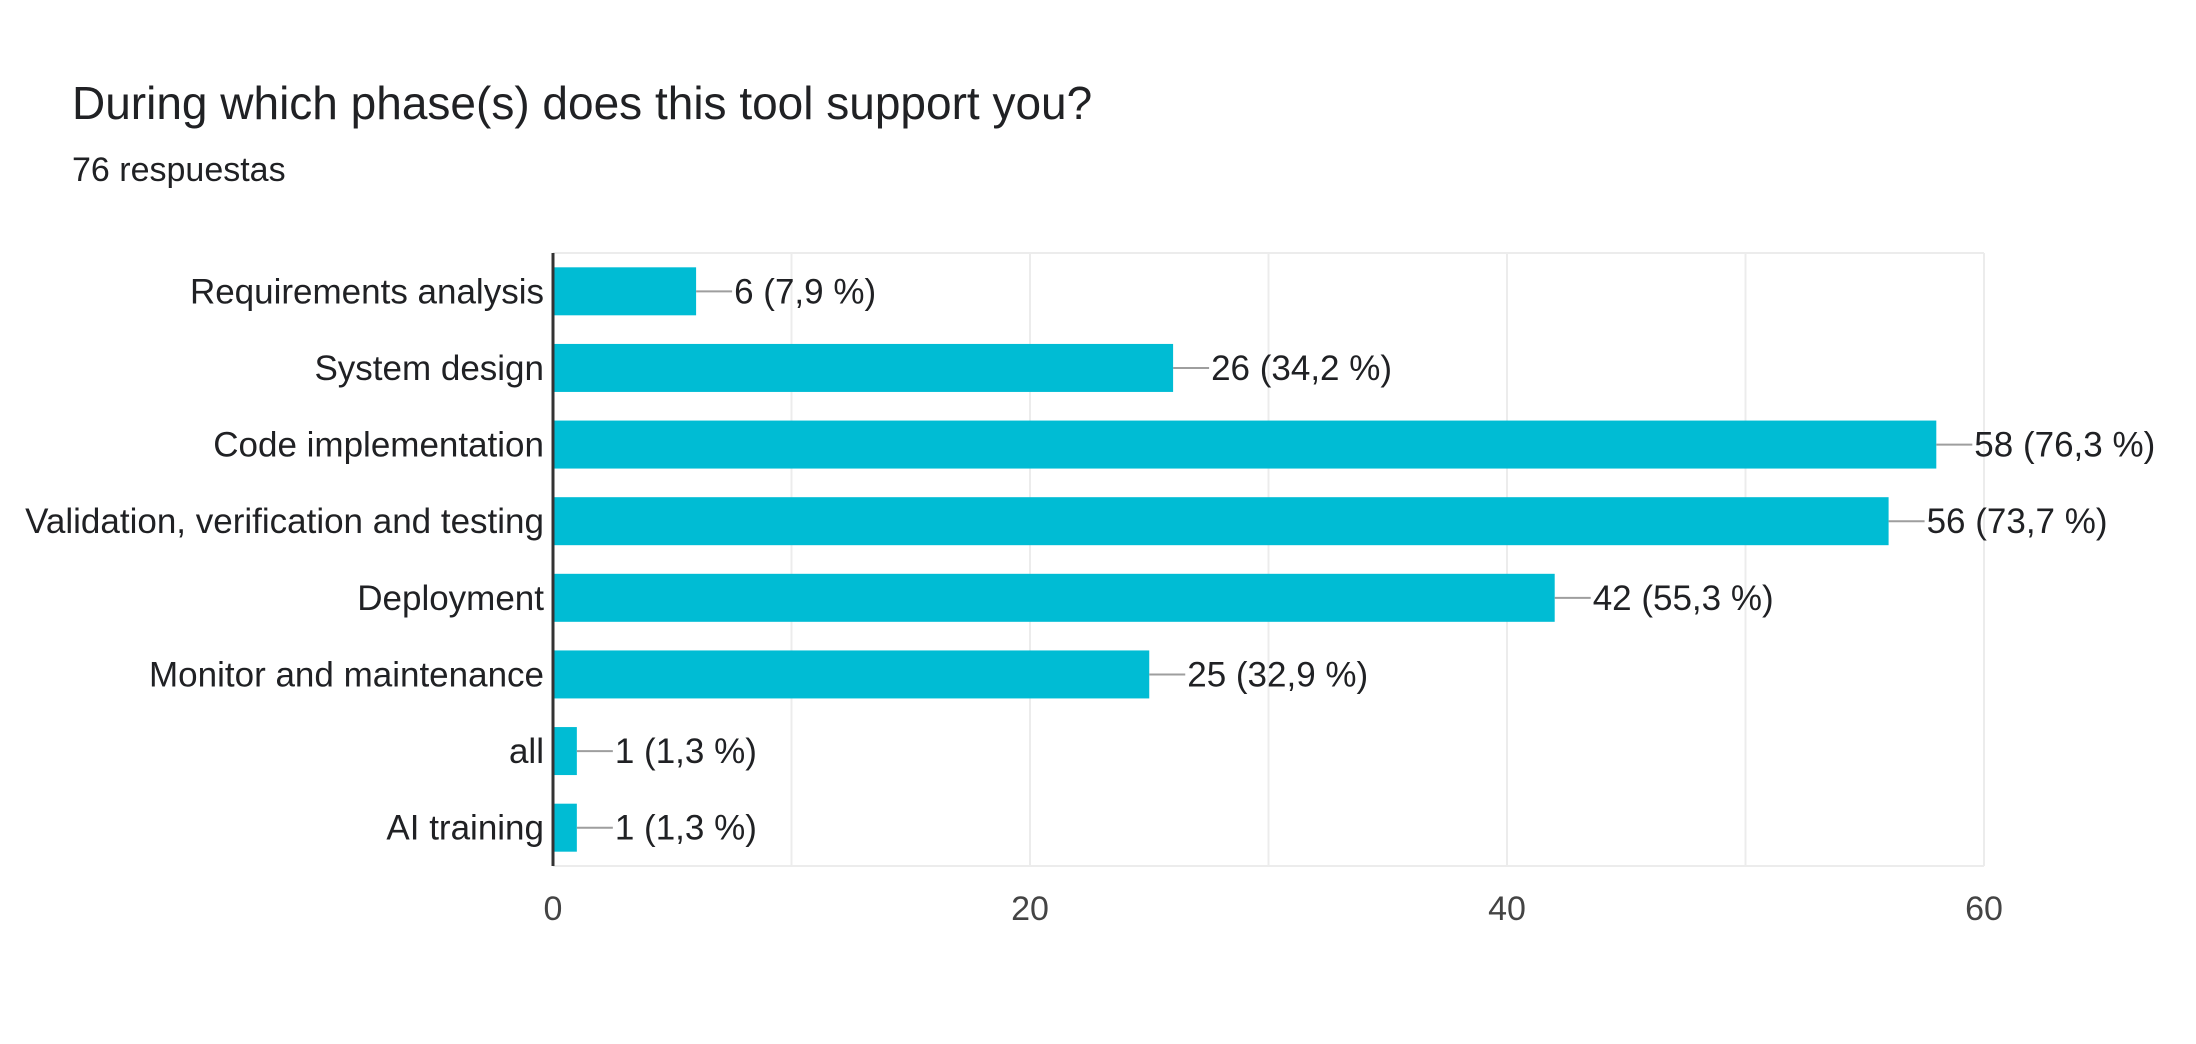 This screenshot has height=1044, width=2196. What do you see at coordinates (465, 828) in the screenshot?
I see `category-label: AI training` at bounding box center [465, 828].